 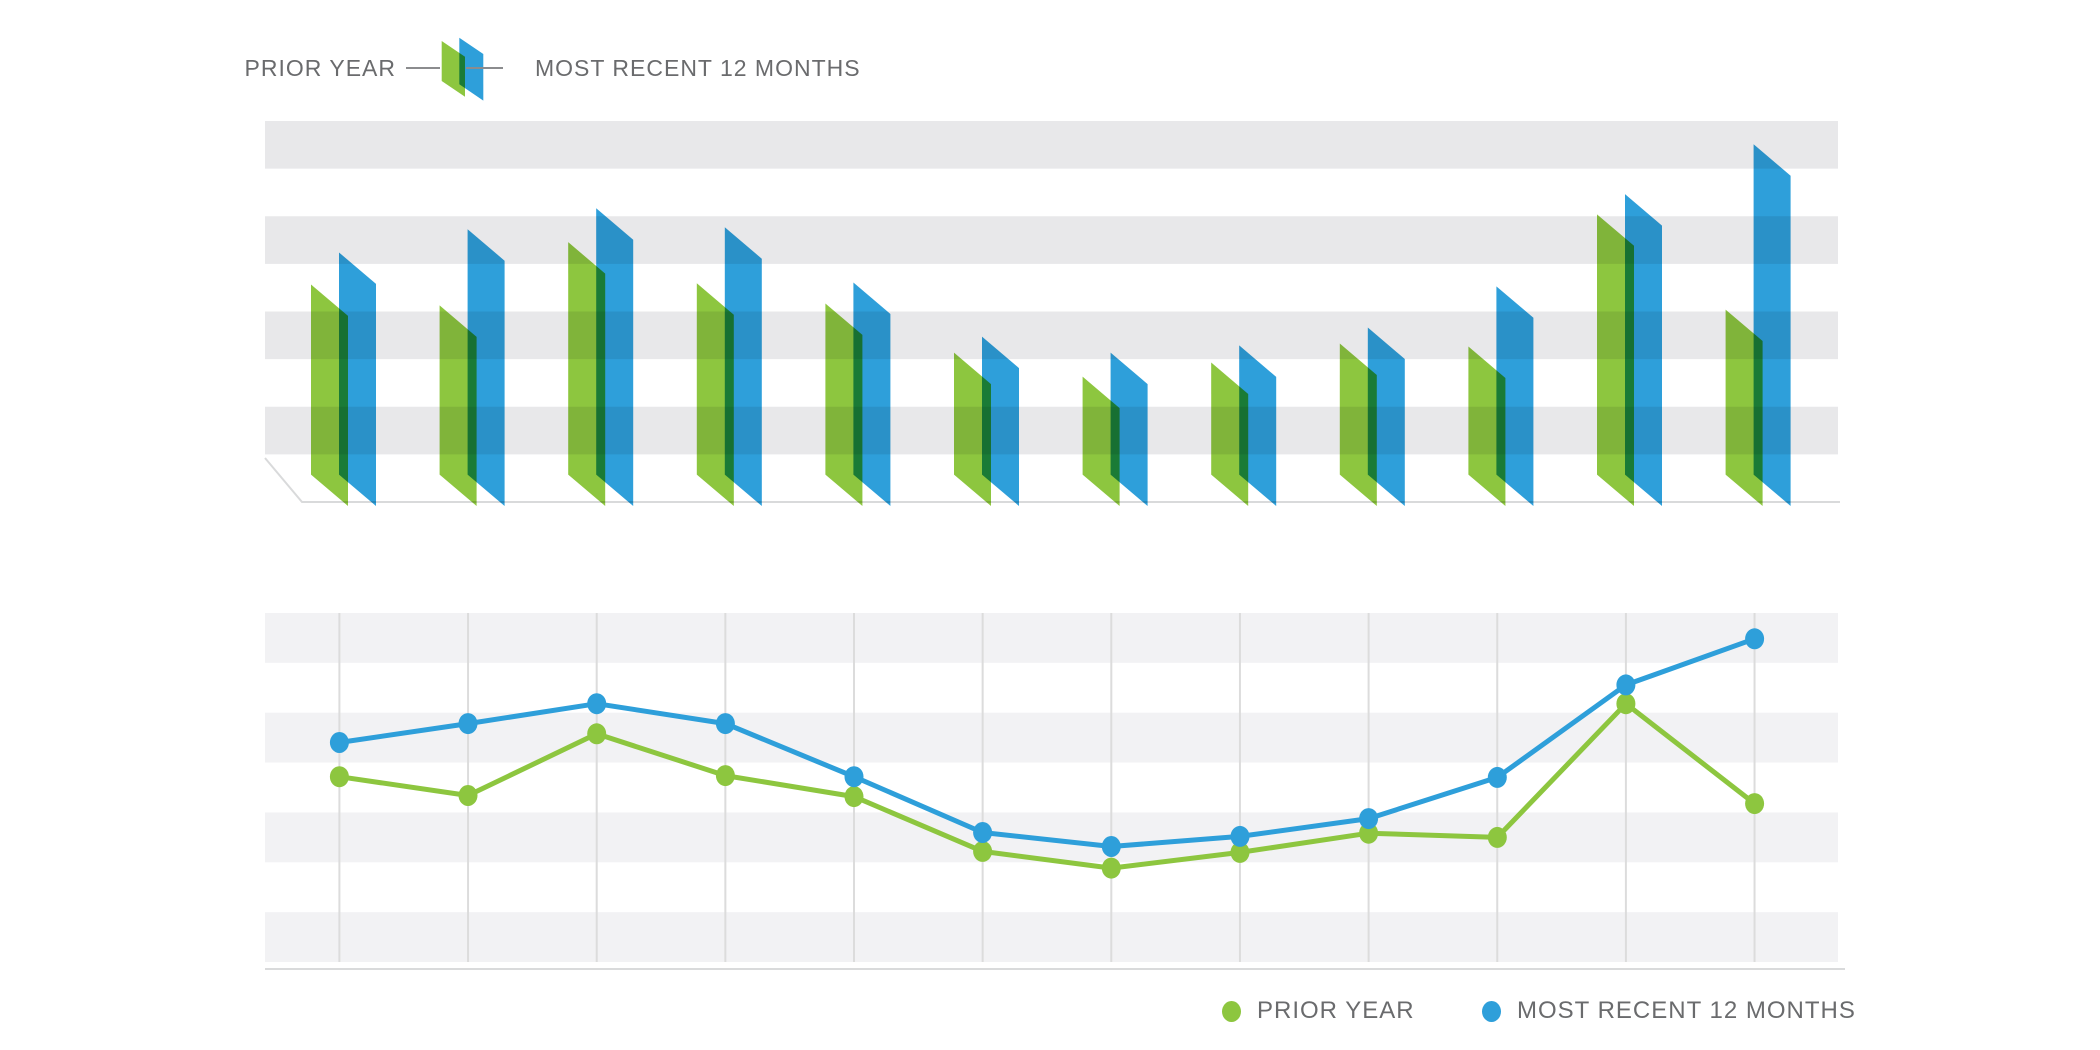 I want to click on top-legend-recent-label: MOST RECENT 12 MONTHS, so click(x=698, y=68).